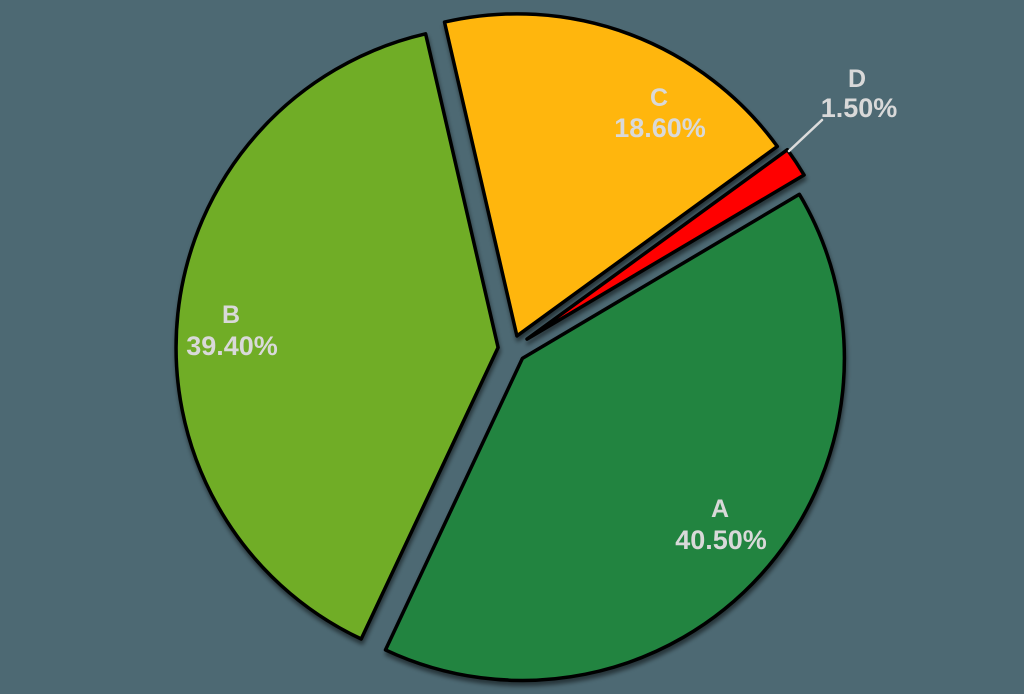 The image size is (1024, 694). I want to click on leader-line-D, so click(805, 135).